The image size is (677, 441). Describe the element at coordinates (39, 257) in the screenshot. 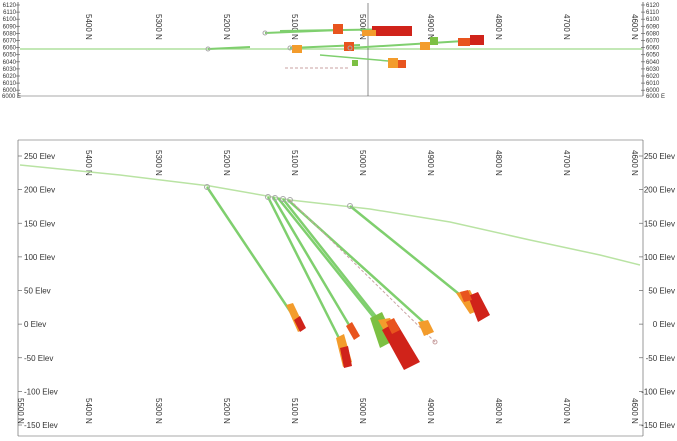

I see `section-elevation-label-left: 100 Elev` at that location.